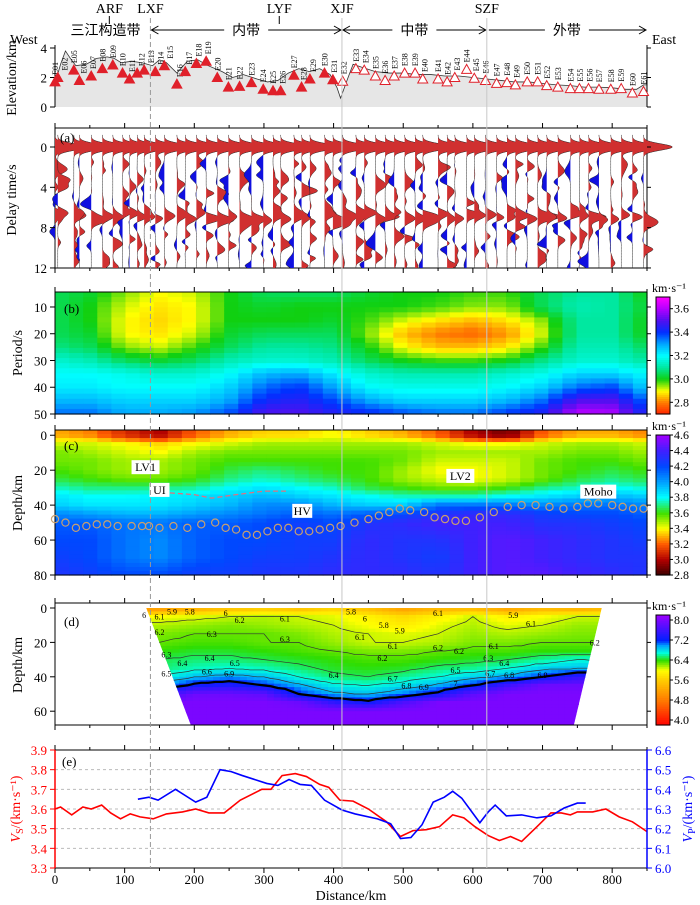 The image size is (700, 905). I want to click on fault-label-lyf: LYF, so click(279, 9).